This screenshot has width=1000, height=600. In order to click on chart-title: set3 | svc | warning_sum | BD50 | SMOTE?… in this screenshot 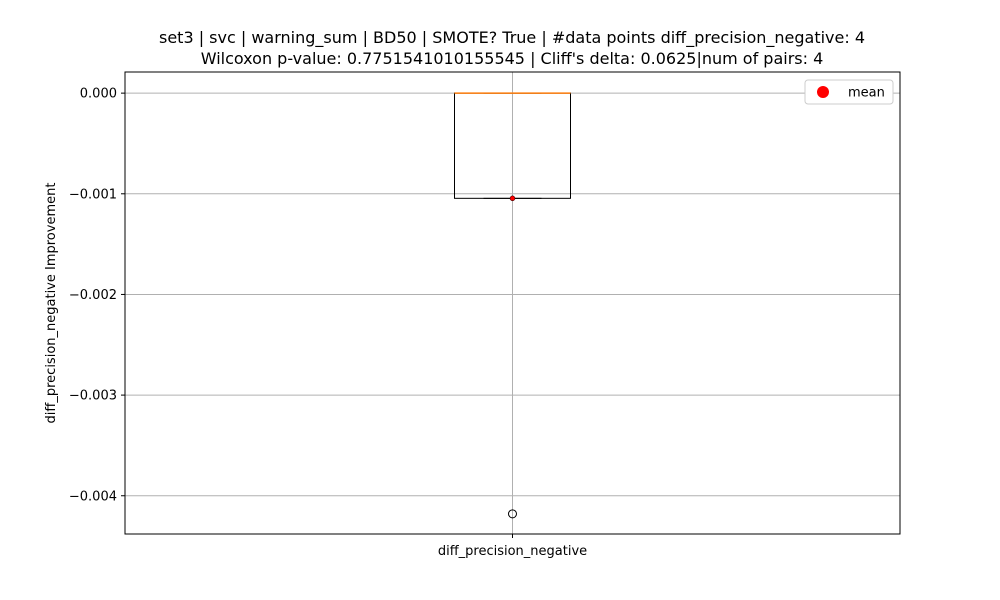, I will do `click(512, 38)`.